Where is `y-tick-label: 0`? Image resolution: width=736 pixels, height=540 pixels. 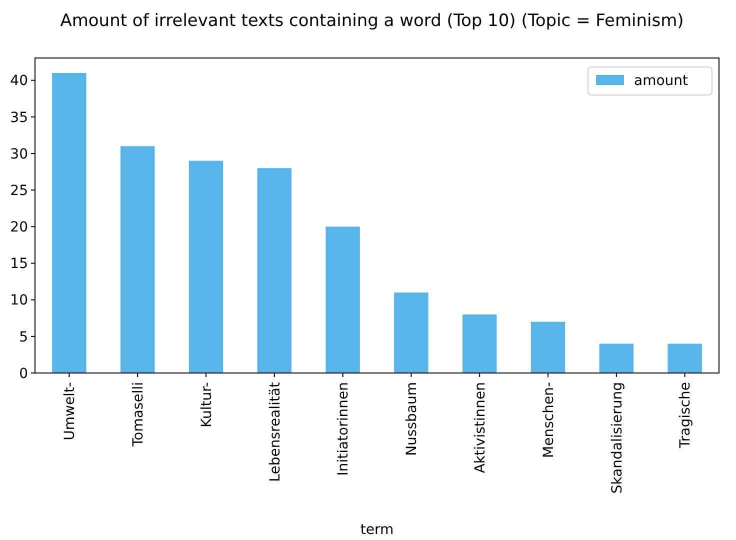
y-tick-label: 0 is located at coordinates (23, 374).